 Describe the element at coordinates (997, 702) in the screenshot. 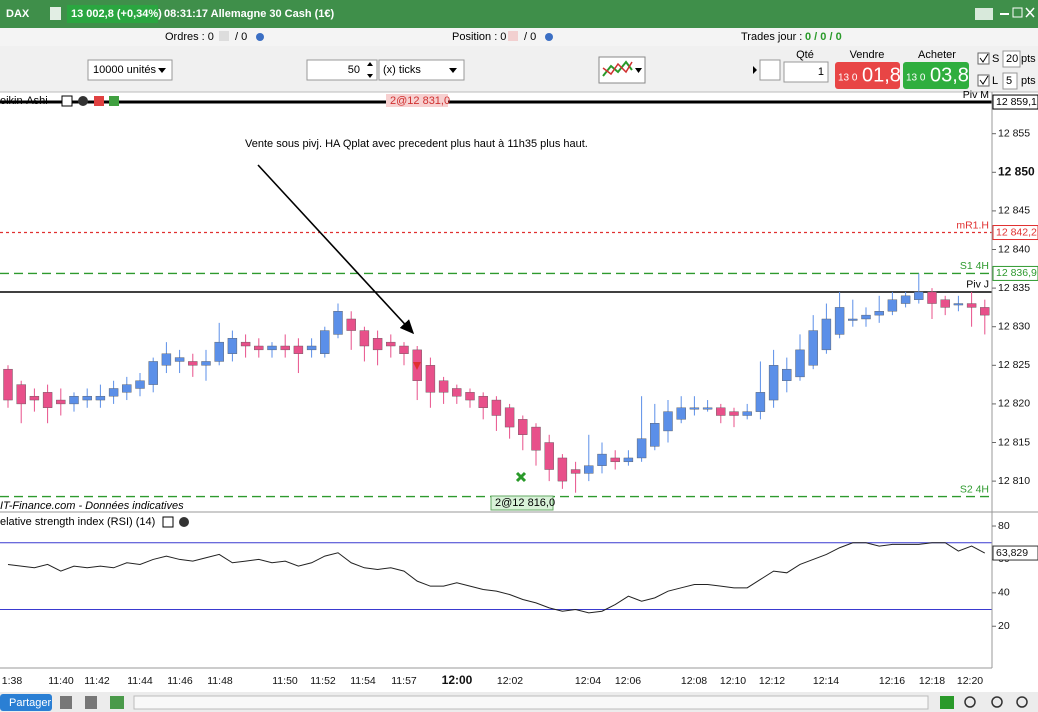

I see `zoom-out` at that location.